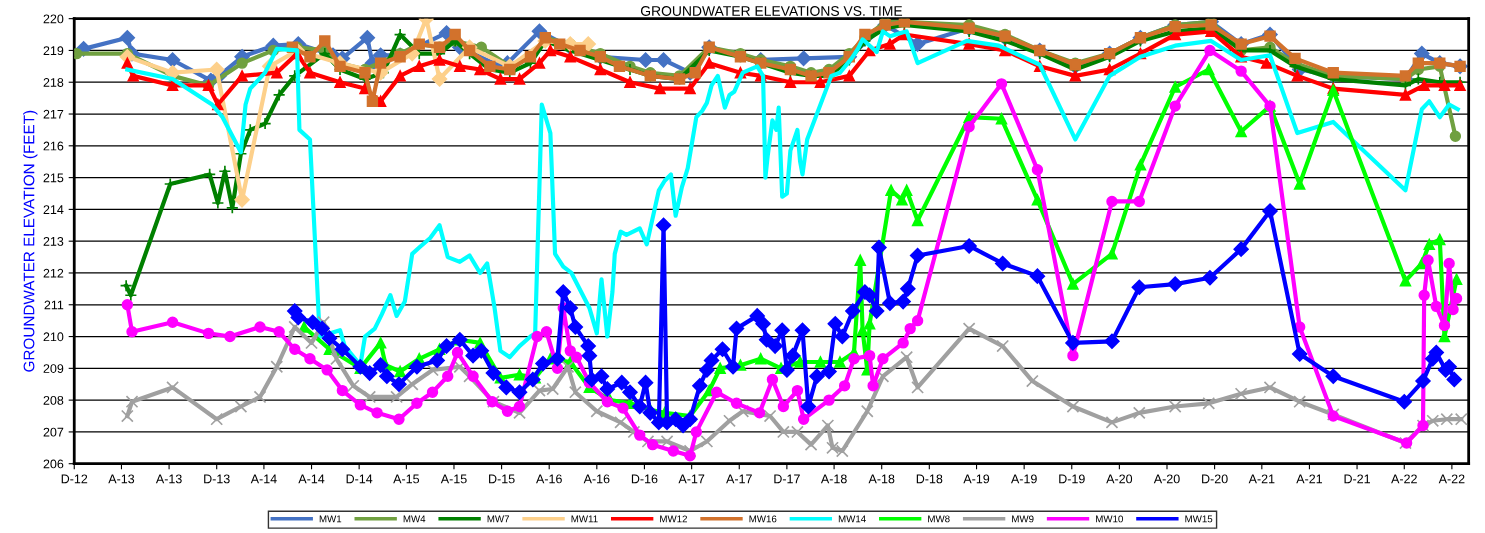 The height and width of the screenshot is (533, 1485). I want to click on legend-label: MW7, so click(498, 519).